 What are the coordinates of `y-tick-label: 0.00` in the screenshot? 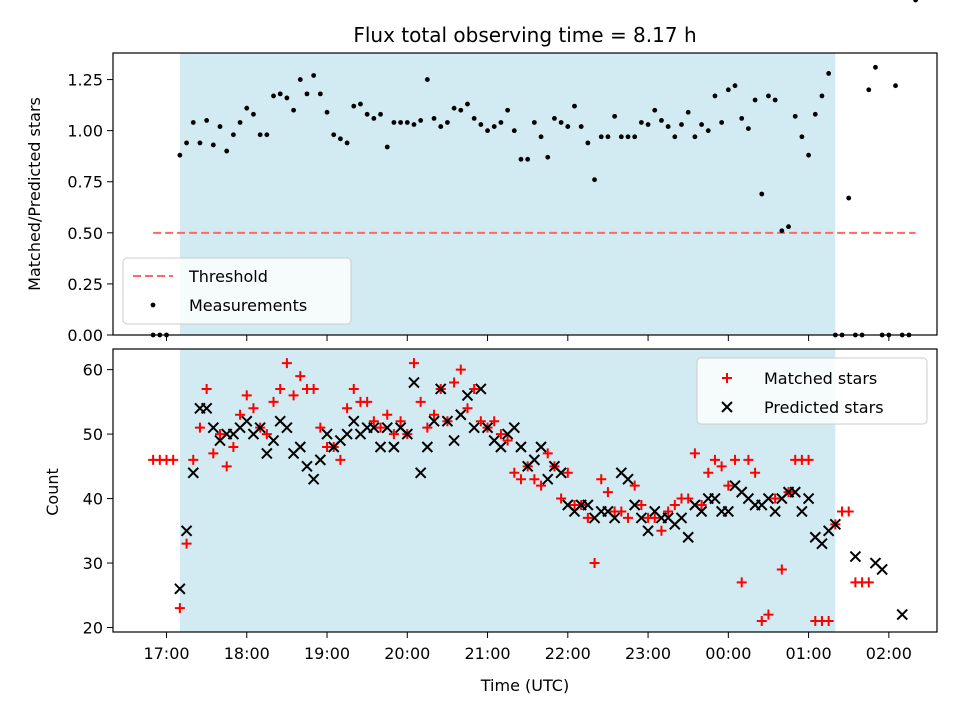 It's located at (85, 335).